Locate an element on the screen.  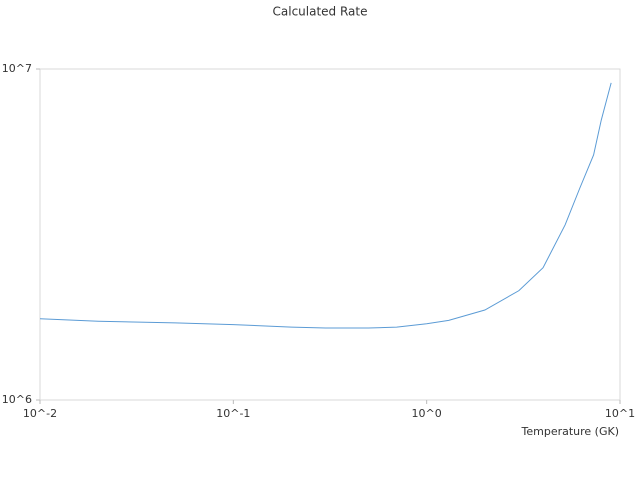
x-axis-label: Temperature (GK) is located at coordinates (570, 431).